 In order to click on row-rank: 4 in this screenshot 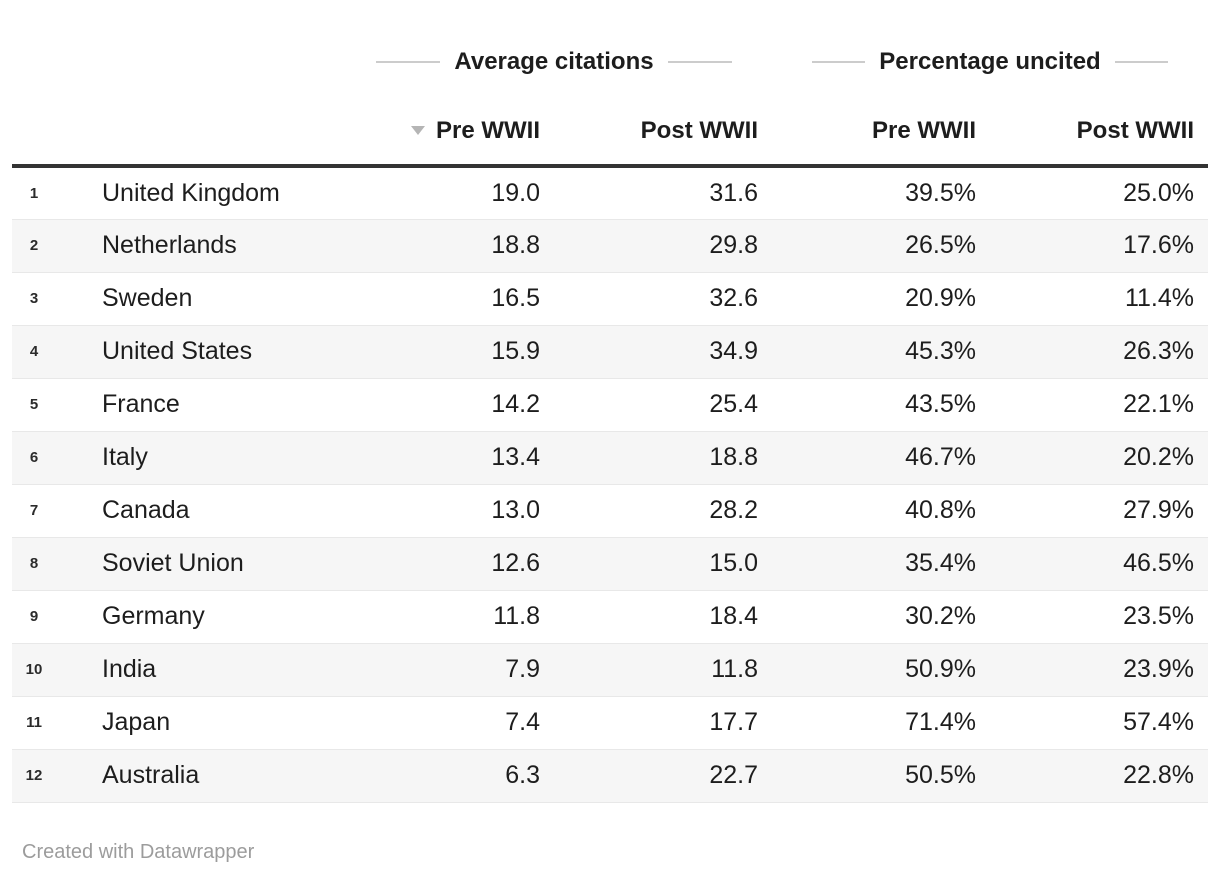, I will do `click(34, 352)`.